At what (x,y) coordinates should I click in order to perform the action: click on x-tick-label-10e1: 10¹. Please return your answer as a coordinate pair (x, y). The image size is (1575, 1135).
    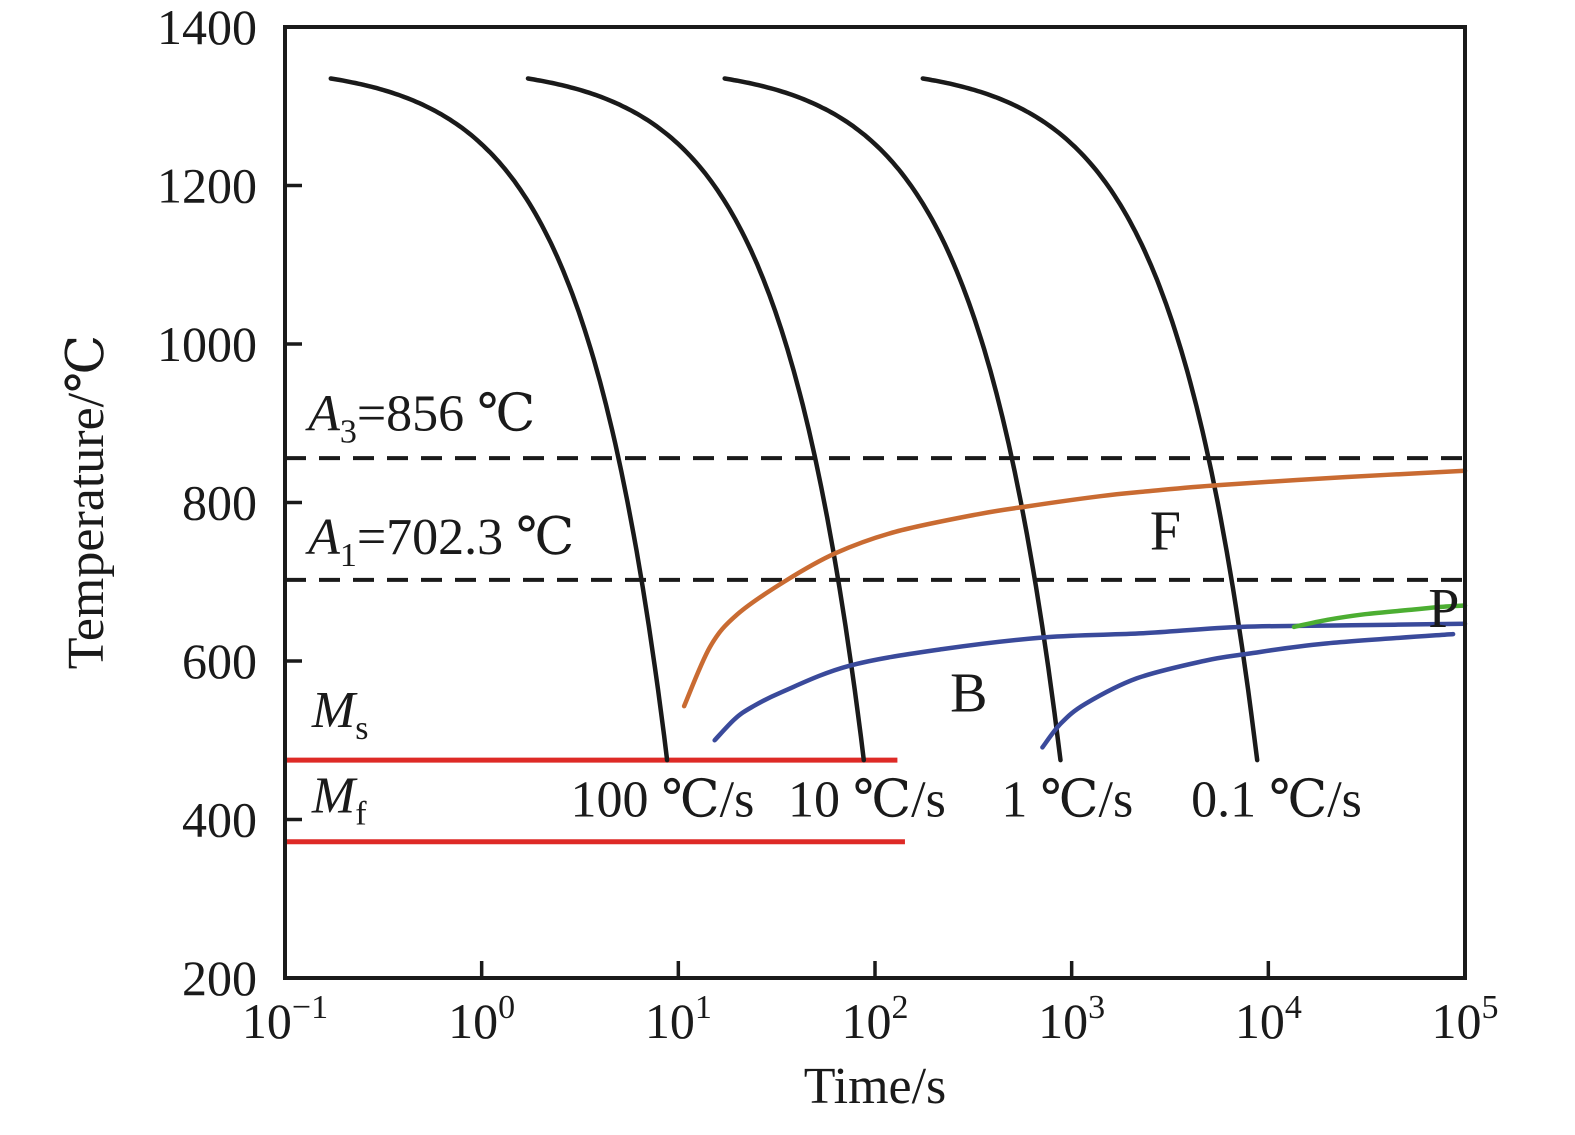
    Looking at the image, I should click on (678, 1019).